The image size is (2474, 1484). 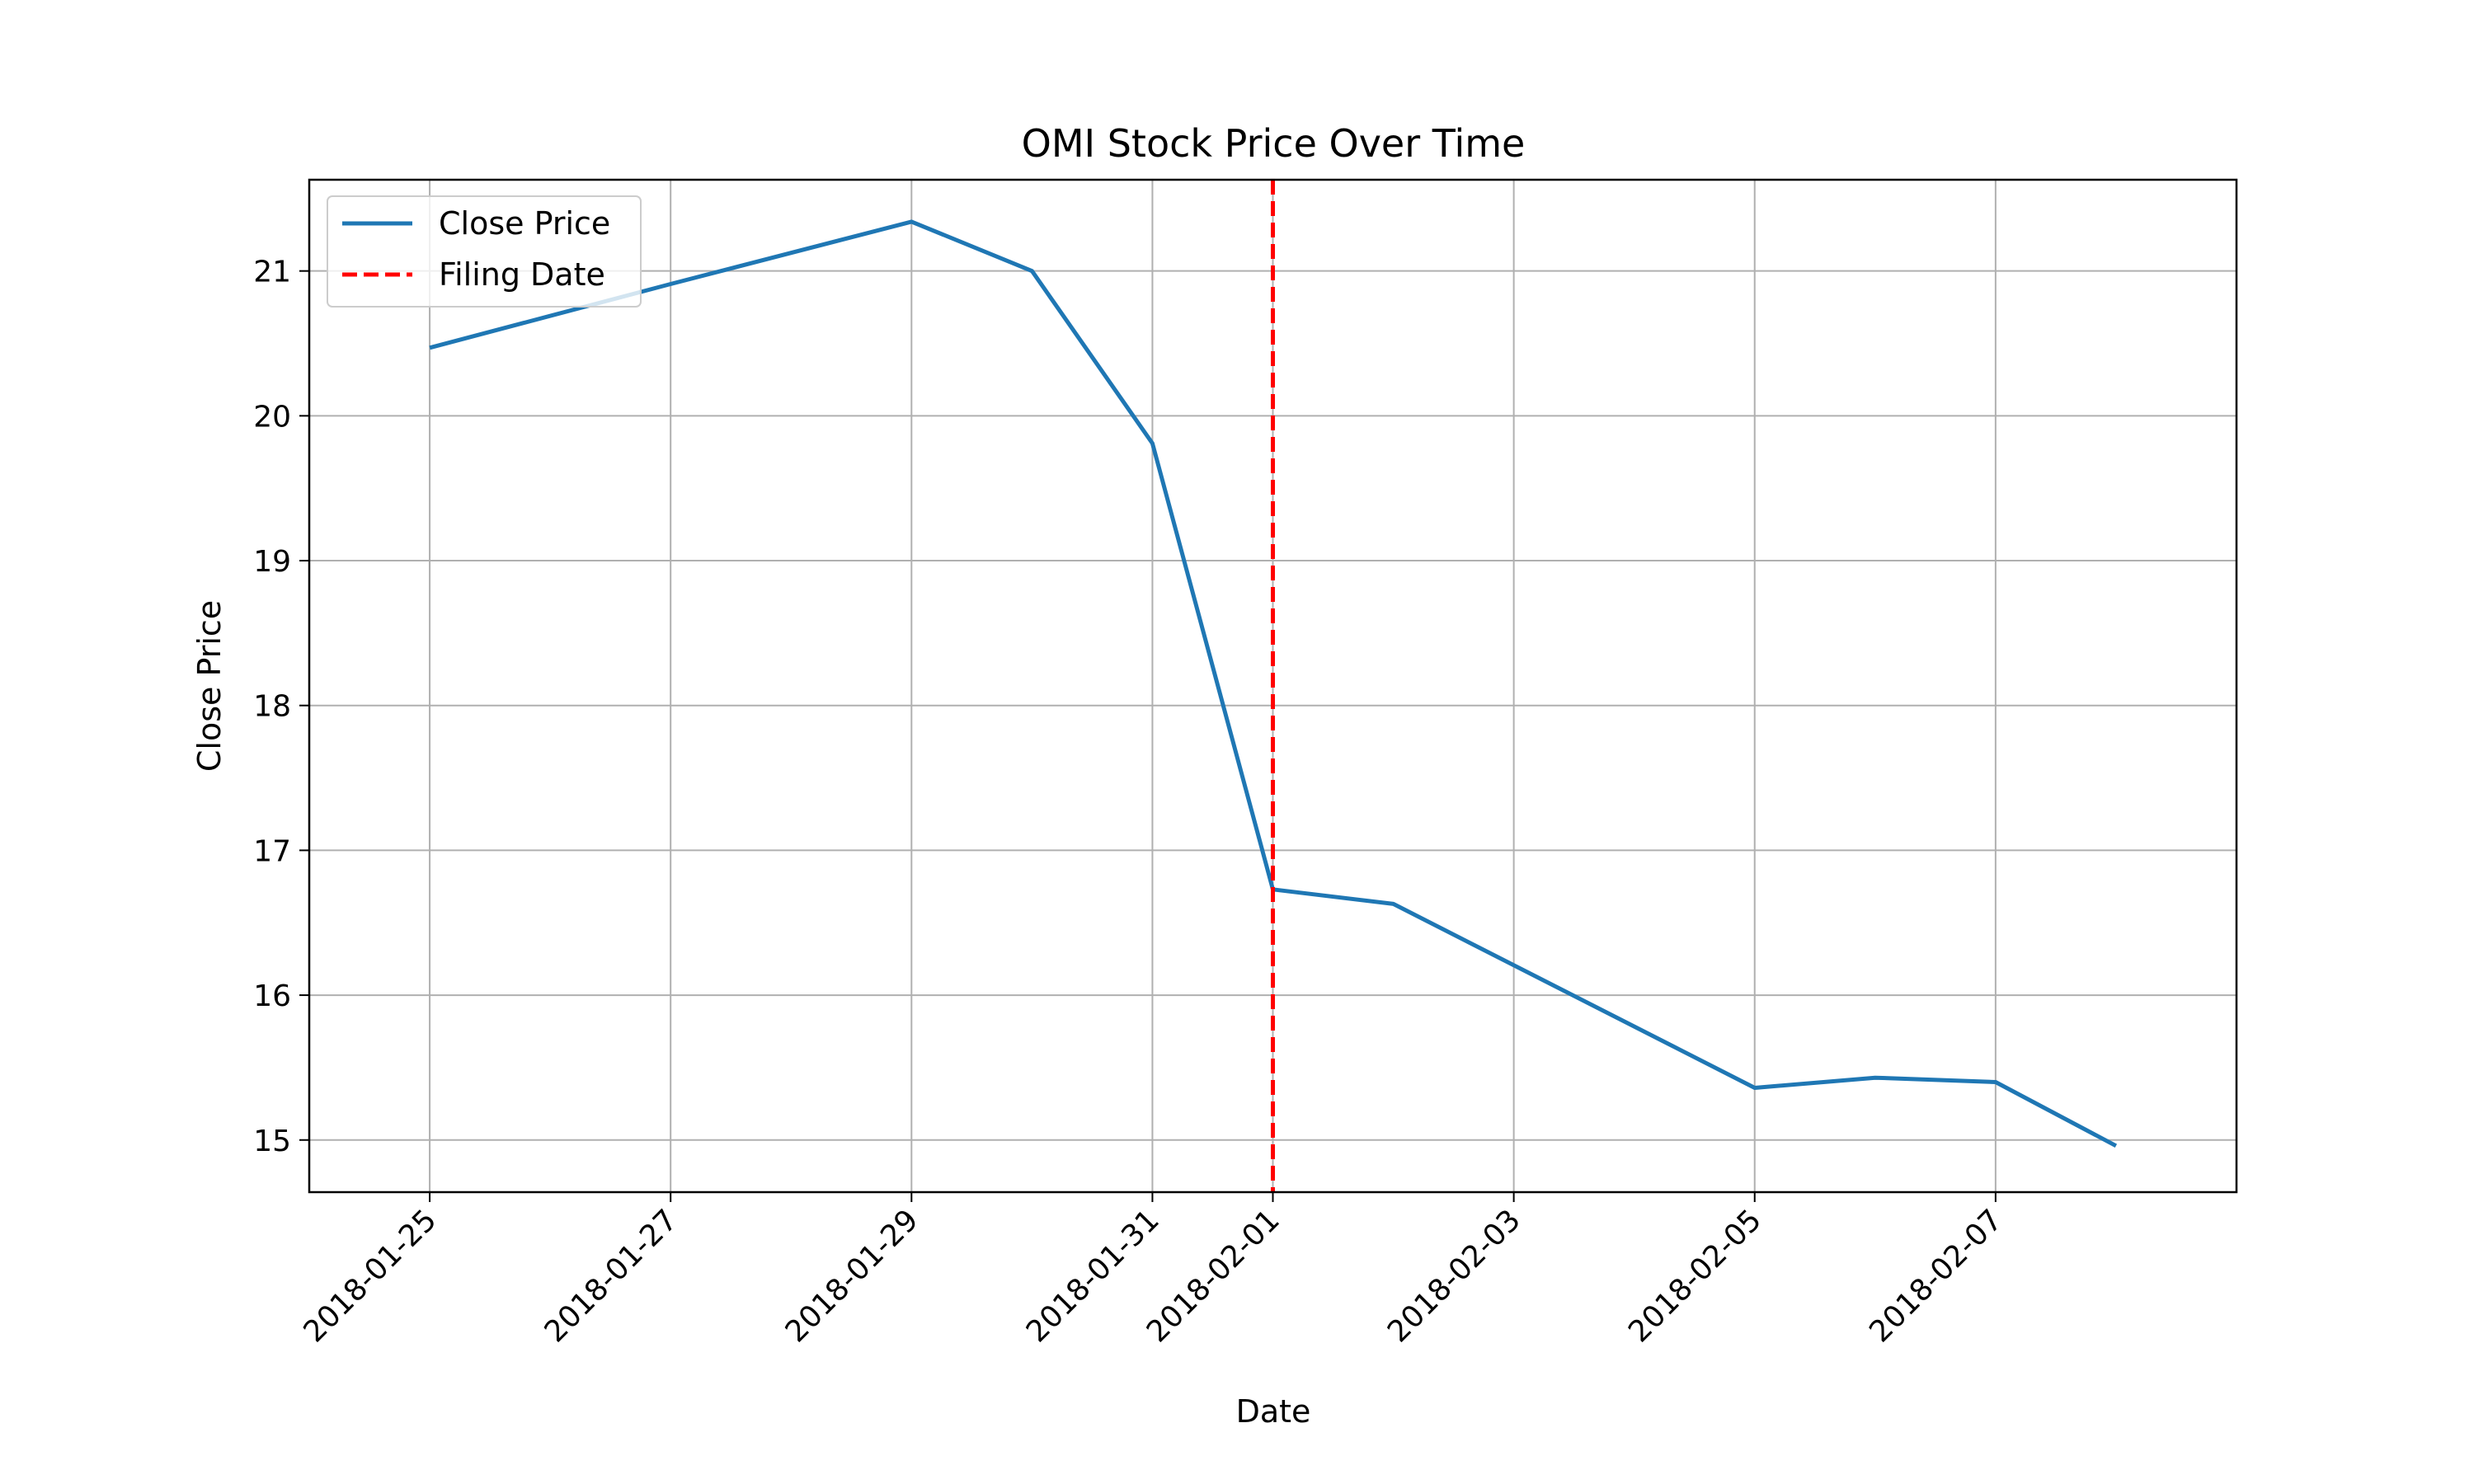 I want to click on y-tick-label: 21, so click(x=272, y=272).